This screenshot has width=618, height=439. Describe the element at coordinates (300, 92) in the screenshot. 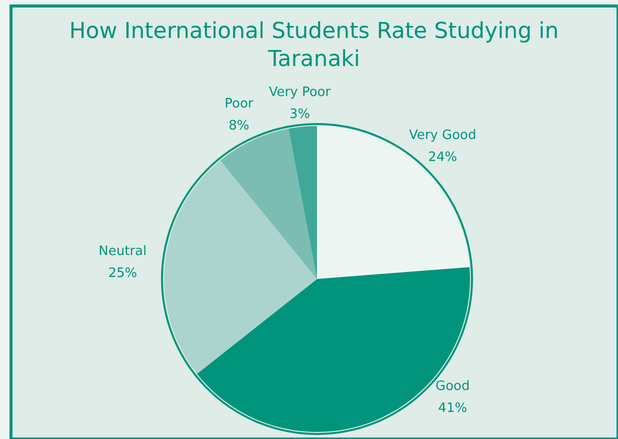

I see `slice-label: Very Poor` at that location.